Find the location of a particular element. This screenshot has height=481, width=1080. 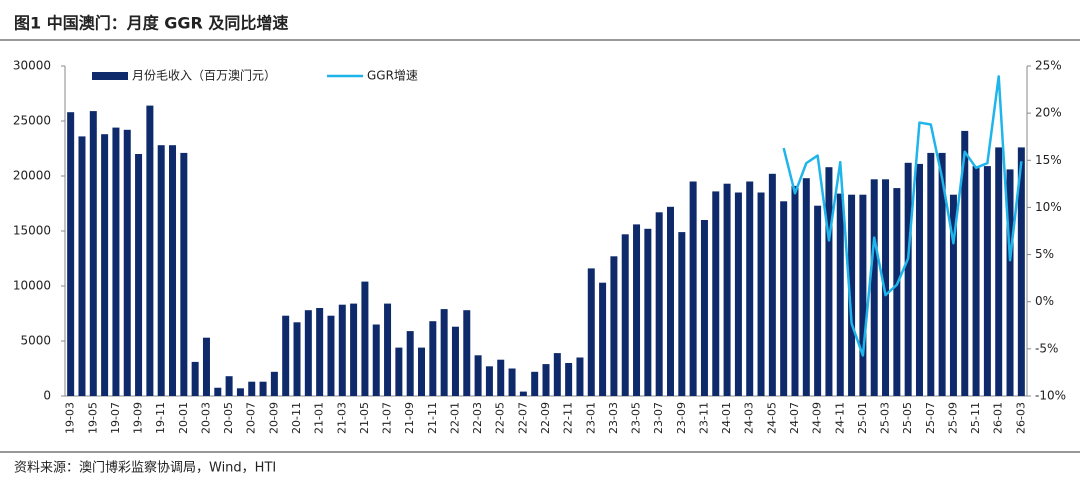

x-tick-label: 20-01 is located at coordinates (183, 418).